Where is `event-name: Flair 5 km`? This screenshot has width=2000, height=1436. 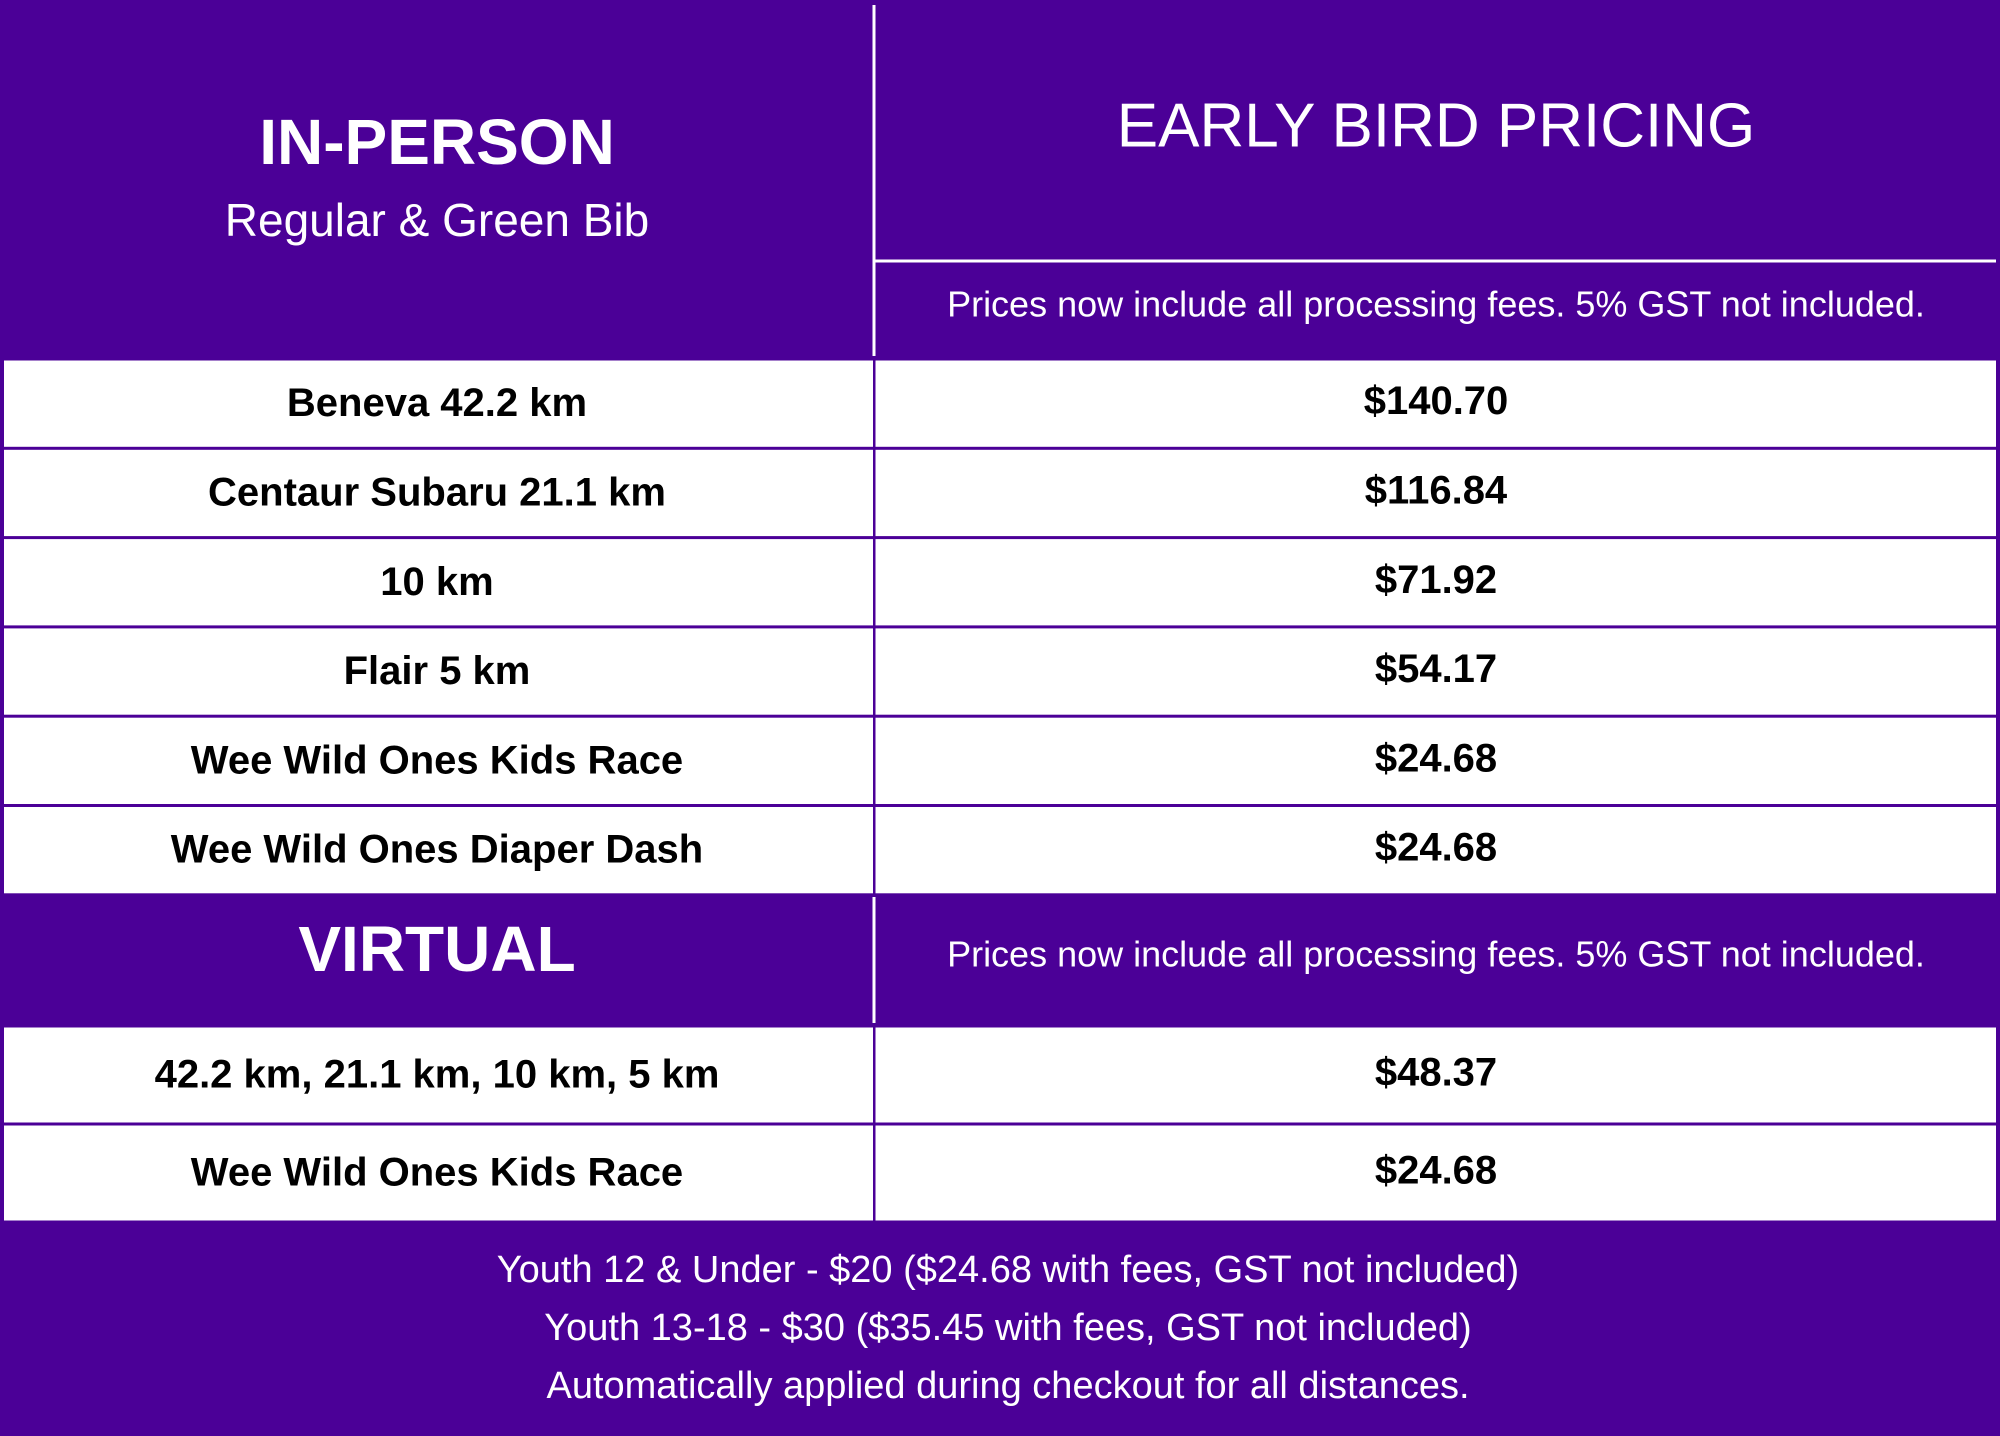 event-name: Flair 5 km is located at coordinates (437, 671).